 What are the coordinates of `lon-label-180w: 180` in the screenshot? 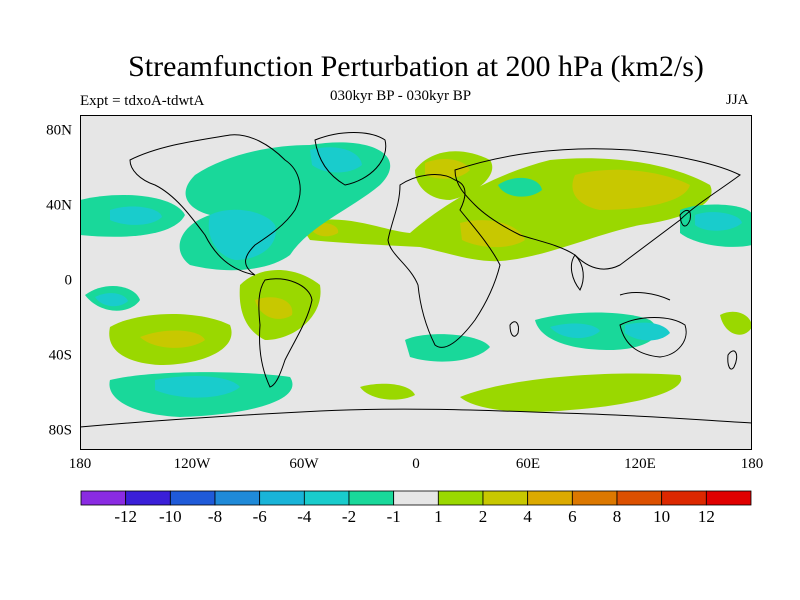 It's located at (80, 464).